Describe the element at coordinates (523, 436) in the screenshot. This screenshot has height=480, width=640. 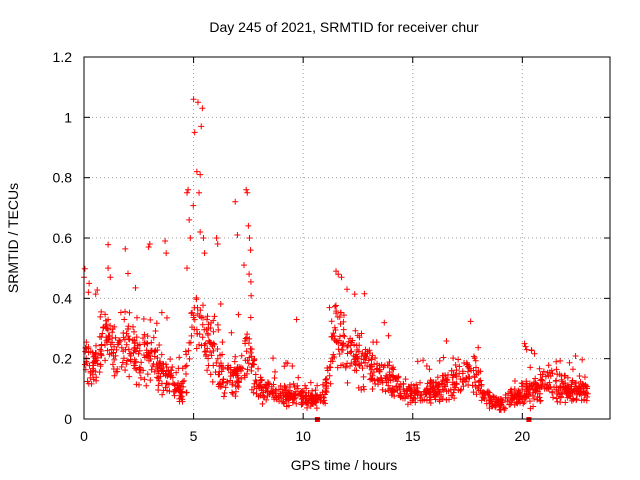
I see `x-tick-label: 20` at that location.